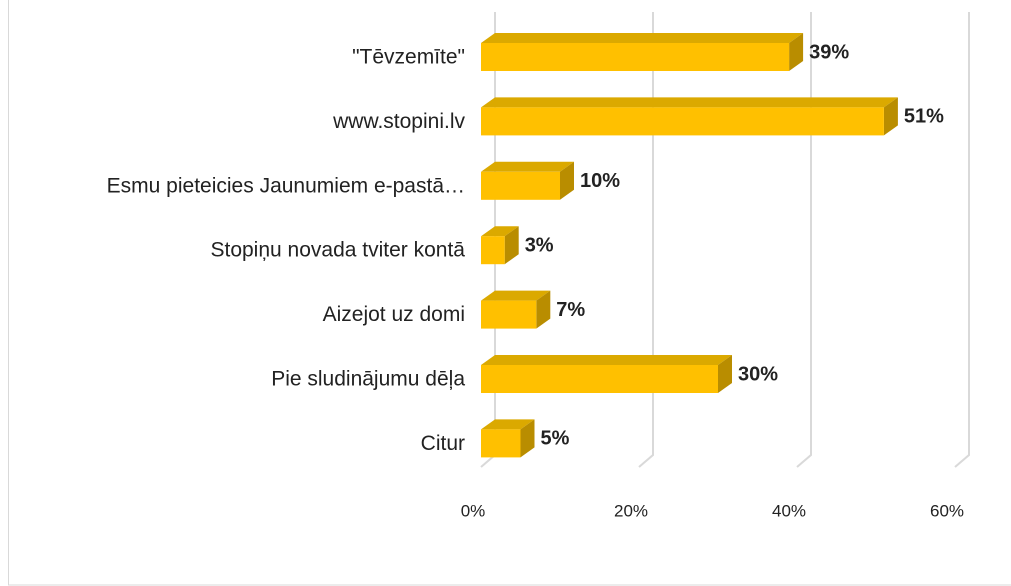 This screenshot has width=1011, height=586. Describe the element at coordinates (631, 510) in the screenshot. I see `x-tick-label: 20%` at that location.